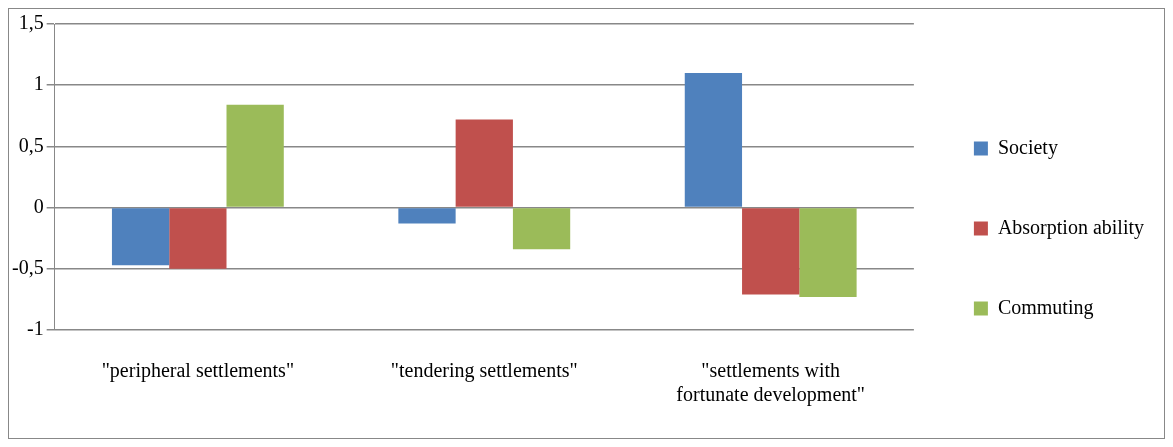 This screenshot has height=447, width=1173. I want to click on y-tick-label: 0,5, so click(31, 144).